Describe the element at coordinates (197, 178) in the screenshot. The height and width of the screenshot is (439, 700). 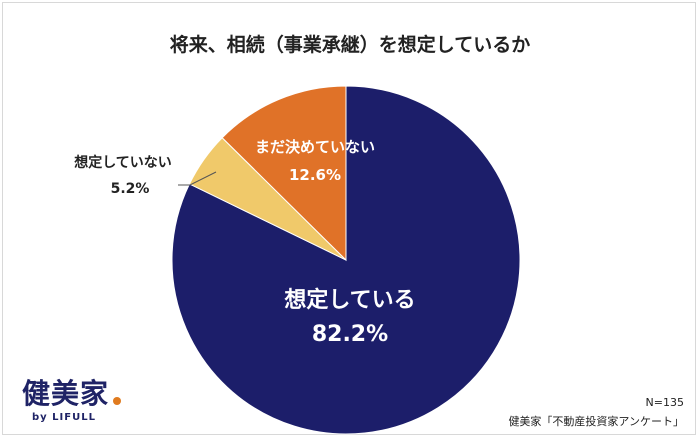
I see `leader-line` at that location.